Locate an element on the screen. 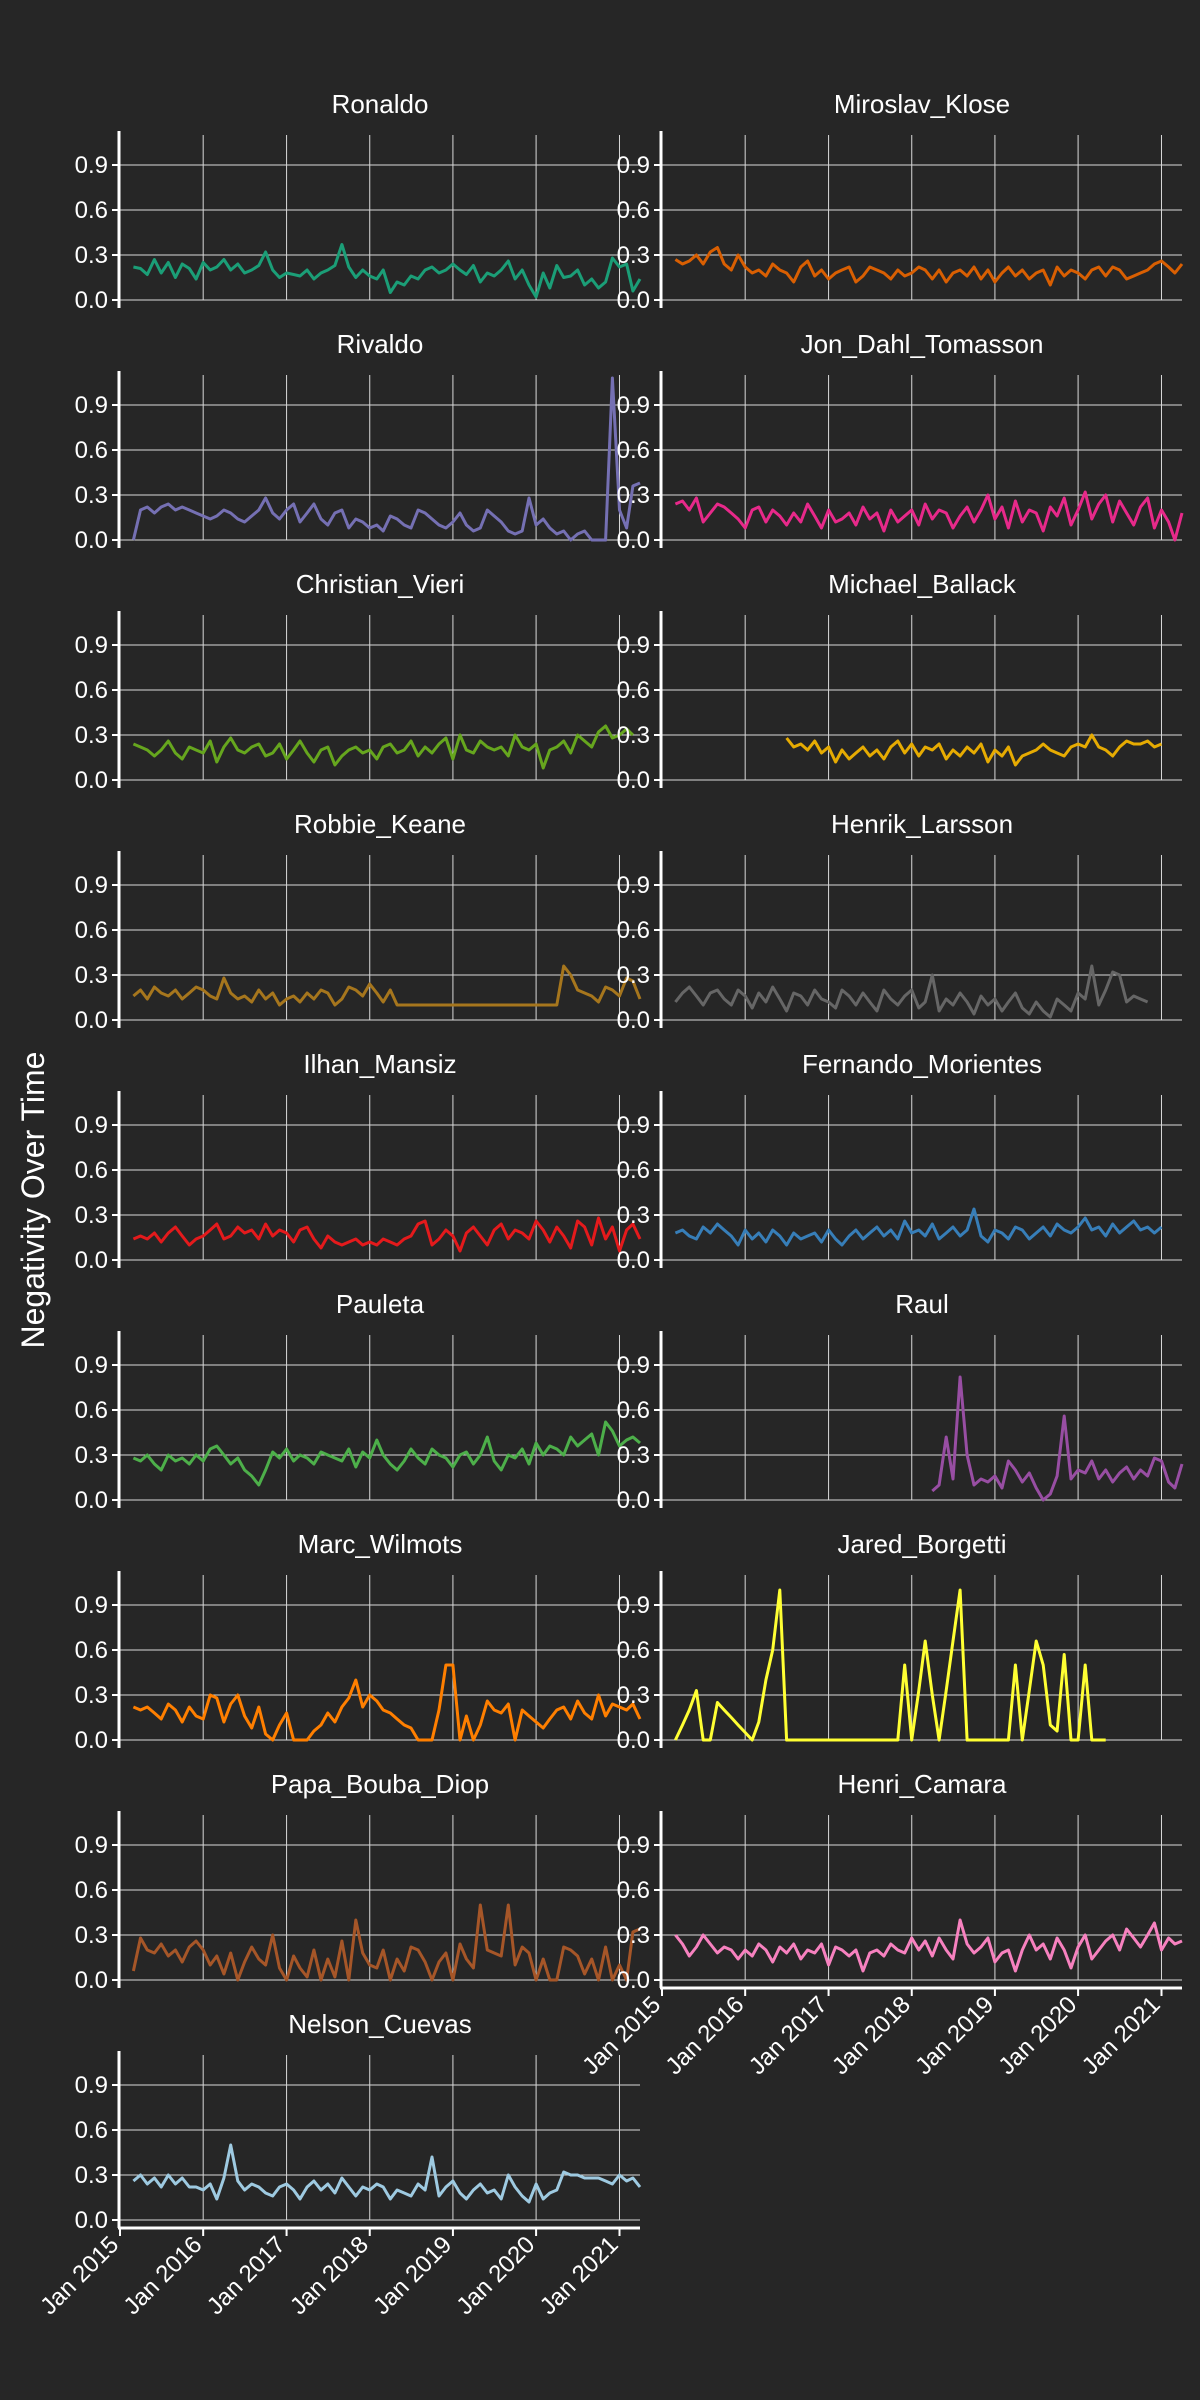 Image resolution: width=1200 pixels, height=2400 pixels. panel-miroslav-klose: Miroslav_Klose 0.0 0.3 0.6 0.9 is located at coordinates (900, 201).